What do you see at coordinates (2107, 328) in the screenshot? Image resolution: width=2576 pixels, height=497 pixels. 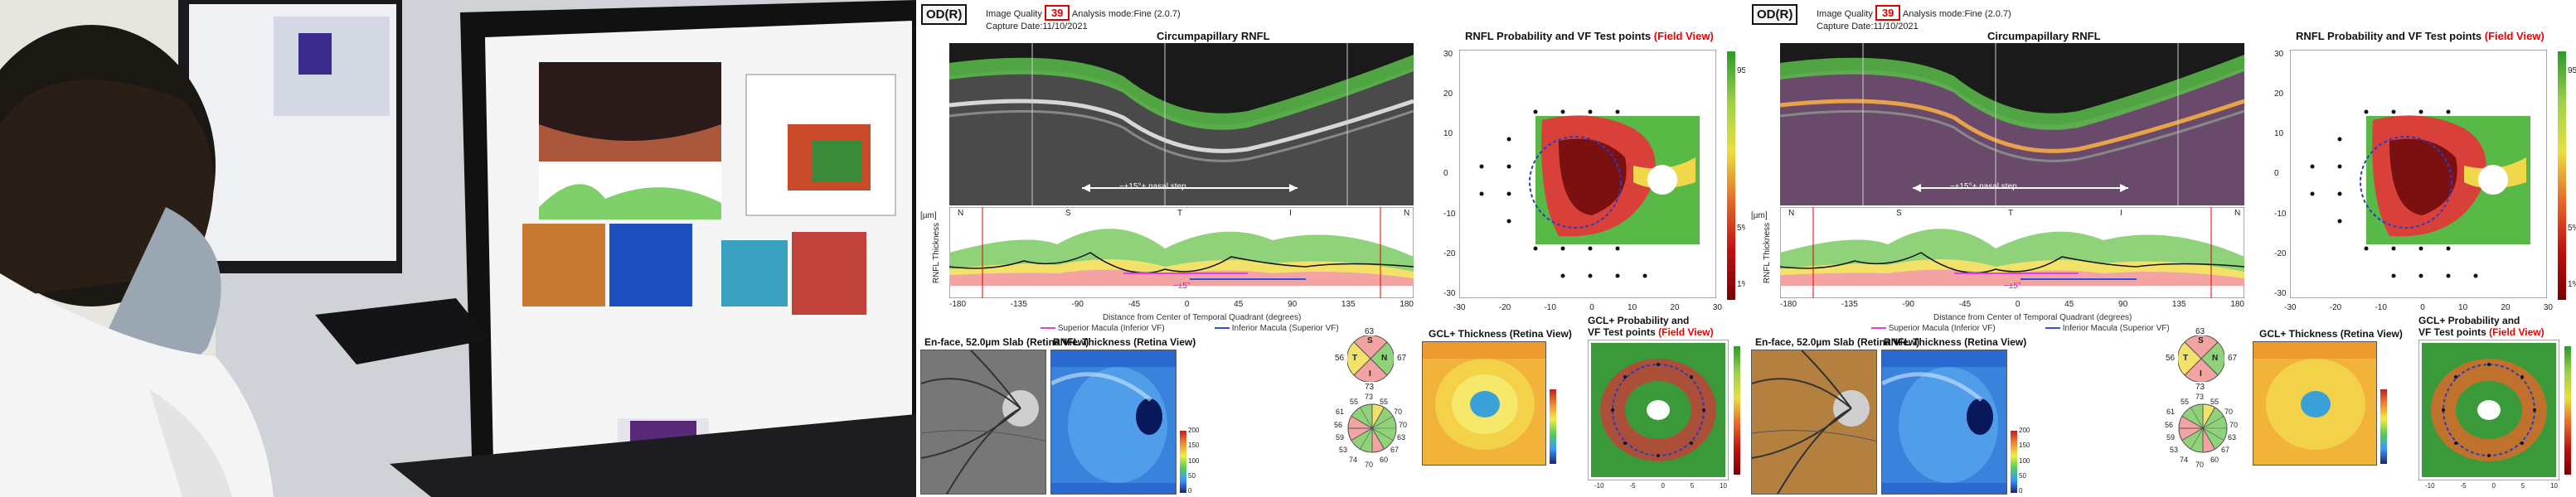 I see `legend-inferior: Inferior Macula (Superior VF)` at bounding box center [2107, 328].